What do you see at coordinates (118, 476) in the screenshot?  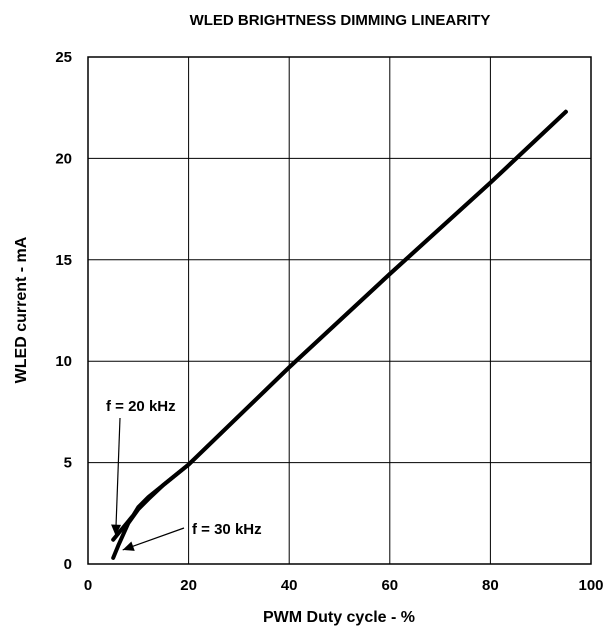 I see `annotation-arrow-20khz` at bounding box center [118, 476].